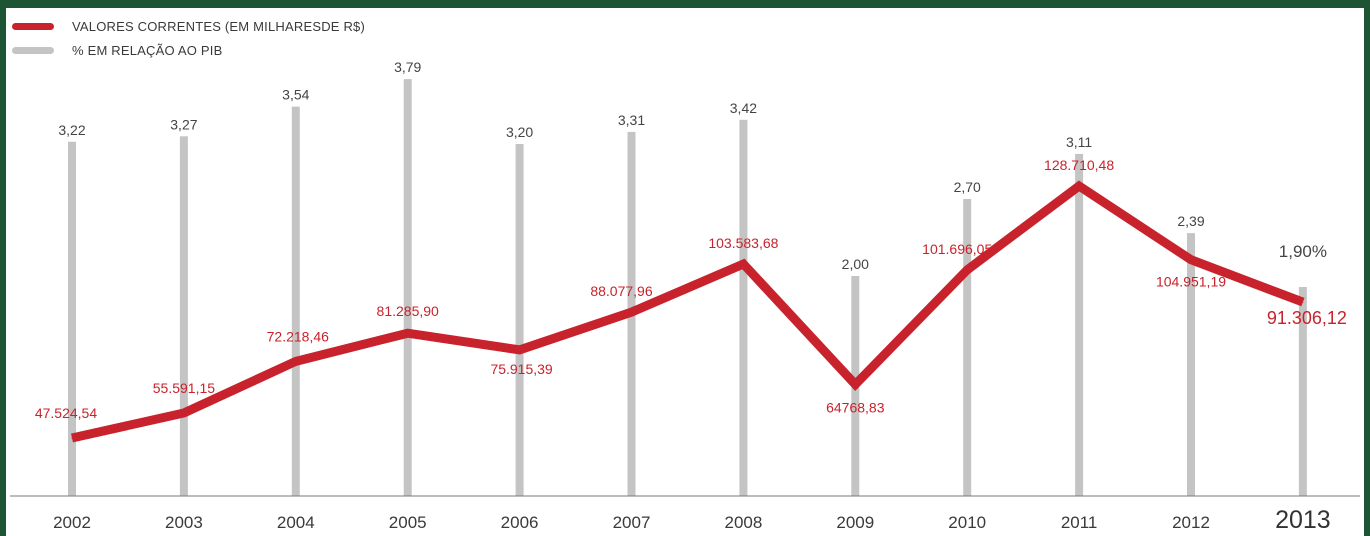 This screenshot has width=1370, height=536. What do you see at coordinates (967, 187) in the screenshot?
I see `pct-label-2010: 2,70` at bounding box center [967, 187].